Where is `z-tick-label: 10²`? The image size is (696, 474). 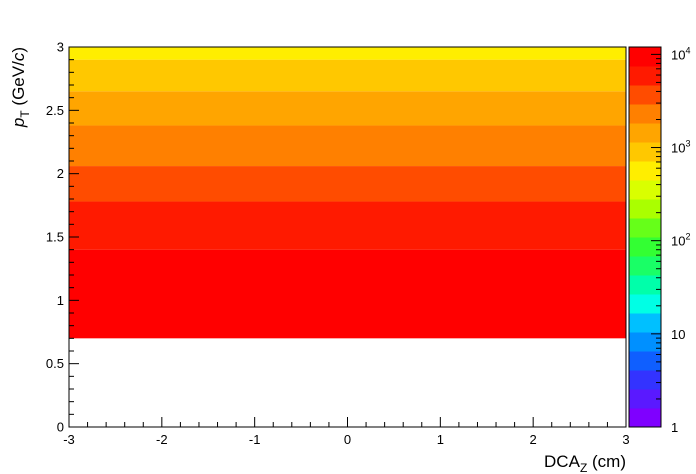 z-tick-label: 10² is located at coordinates (680, 240).